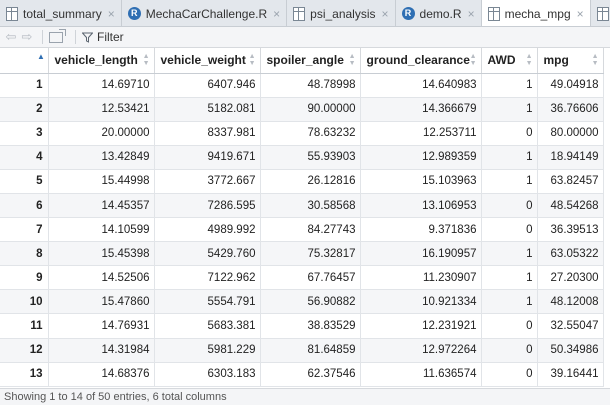 The image size is (610, 405). I want to click on cell-ground-clearance: 12.231921, so click(421, 326).